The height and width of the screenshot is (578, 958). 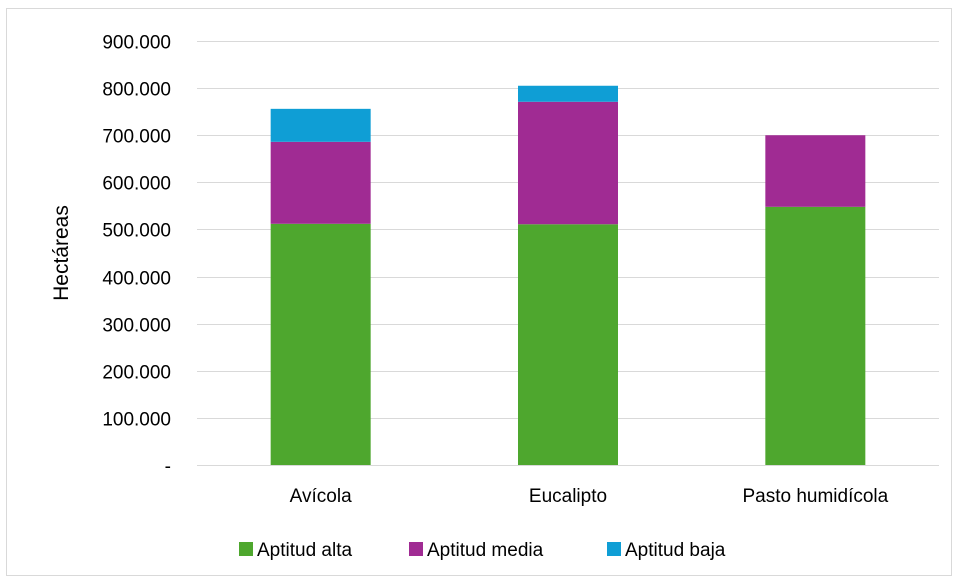 I want to click on y-tick-label: 900.000, so click(x=136, y=43).